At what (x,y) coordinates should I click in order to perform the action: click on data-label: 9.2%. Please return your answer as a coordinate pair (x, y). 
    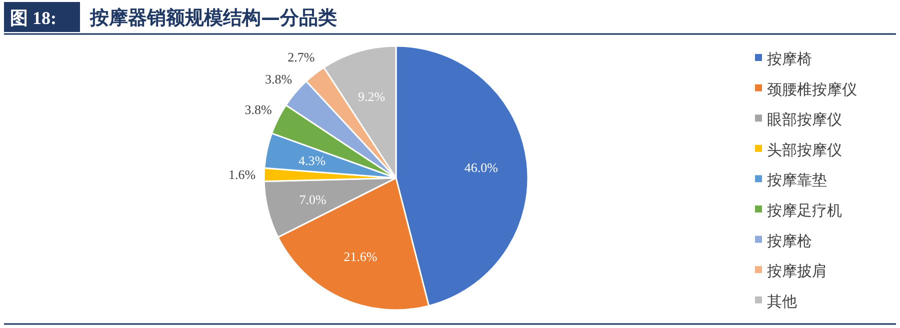
    Looking at the image, I should click on (372, 96).